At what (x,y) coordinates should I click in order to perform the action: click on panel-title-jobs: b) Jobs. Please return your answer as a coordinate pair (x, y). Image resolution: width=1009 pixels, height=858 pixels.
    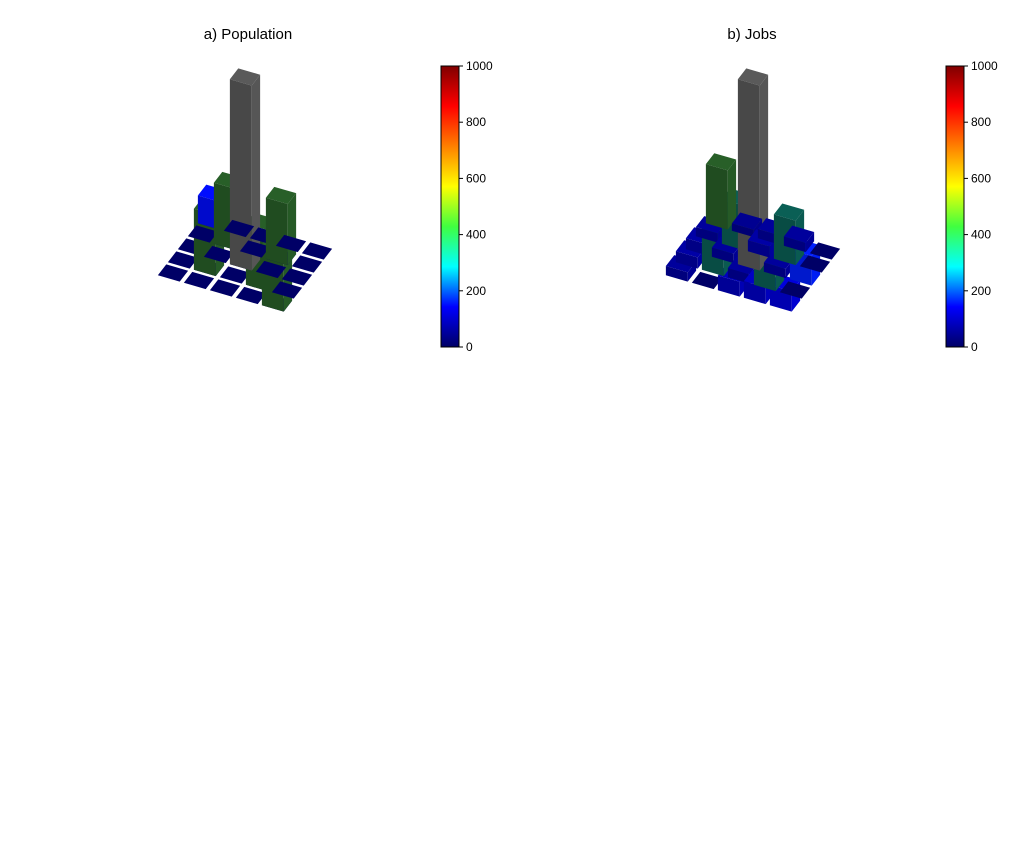
    Looking at the image, I should click on (751, 34).